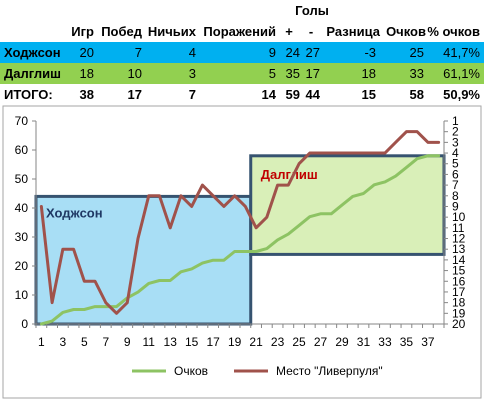 This screenshot has height=401, width=484. I want to click on cell: 5, so click(272, 73).